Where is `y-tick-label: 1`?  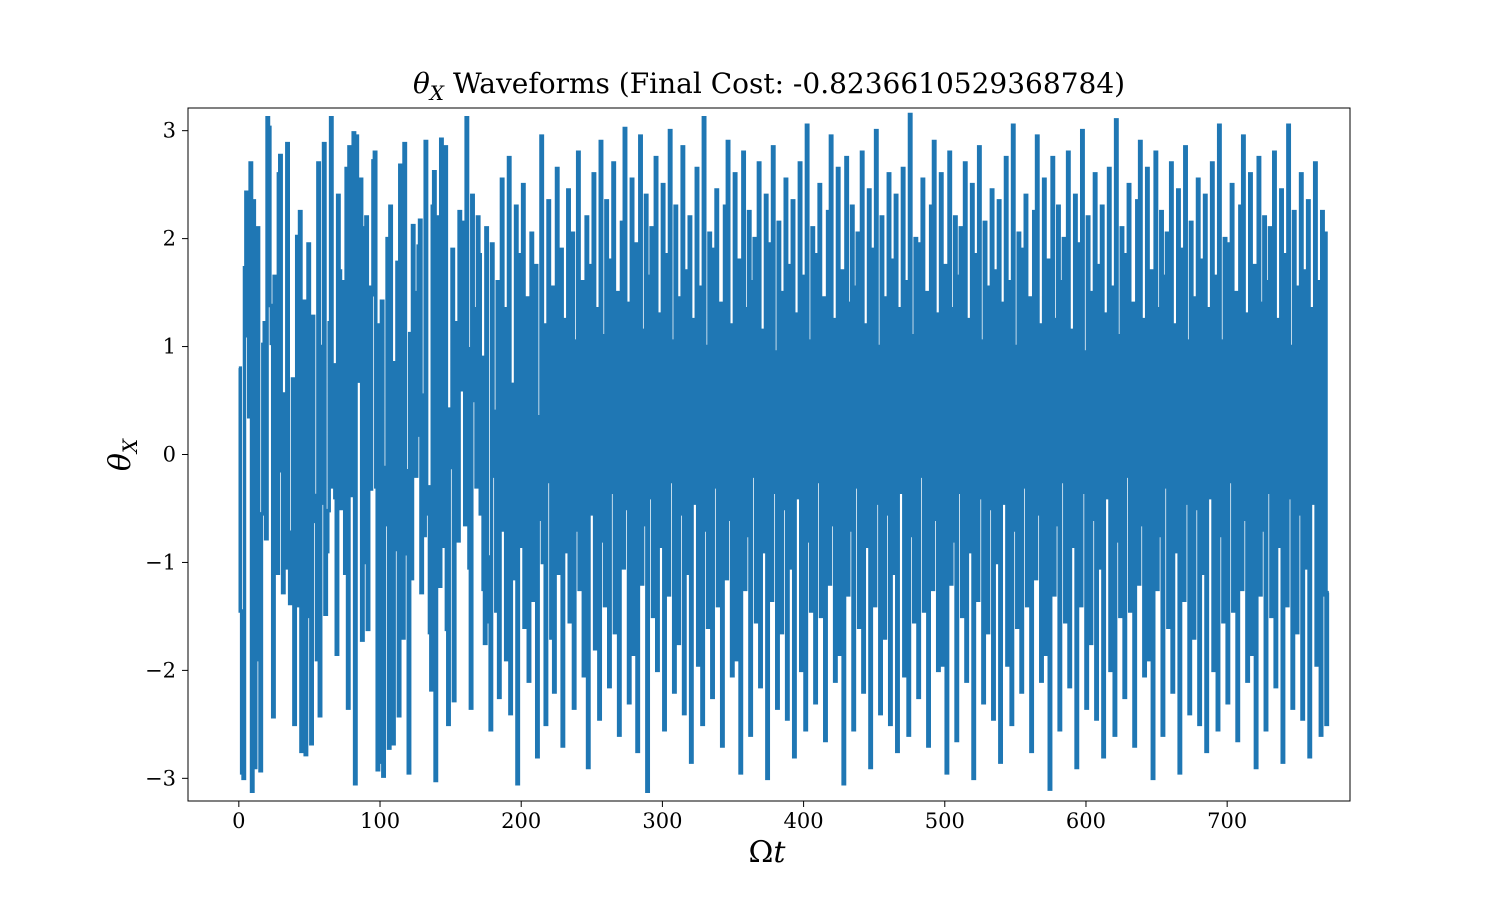 y-tick-label: 1 is located at coordinates (169, 347).